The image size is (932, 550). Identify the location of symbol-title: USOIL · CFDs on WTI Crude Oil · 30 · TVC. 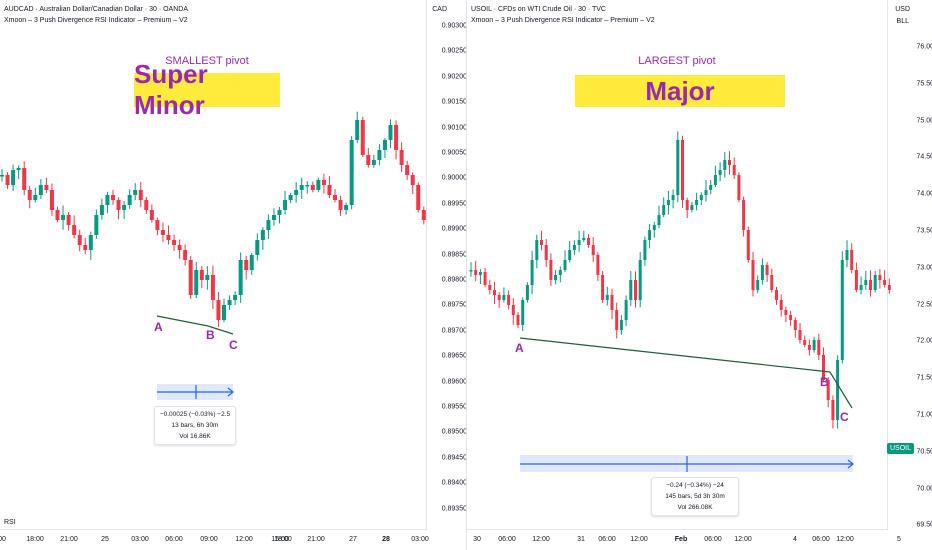
(538, 9).